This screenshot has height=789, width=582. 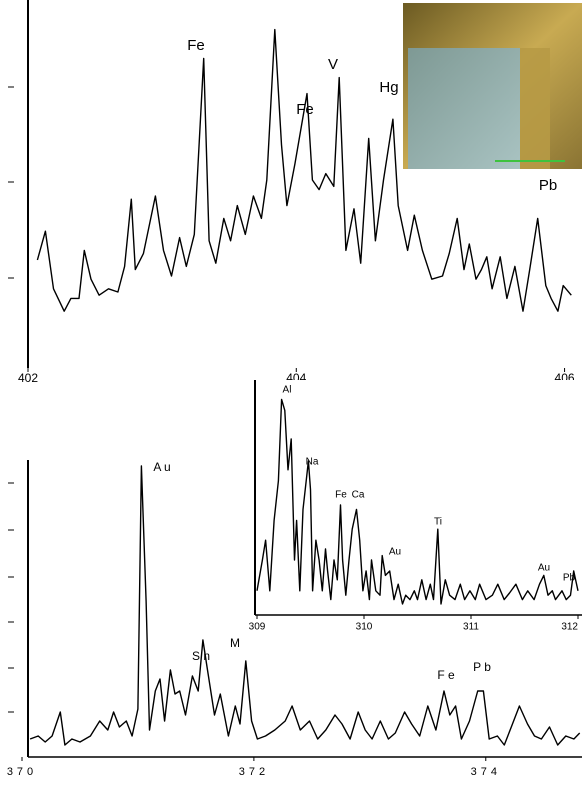 I want to click on peak-label: Al, so click(x=287, y=390).